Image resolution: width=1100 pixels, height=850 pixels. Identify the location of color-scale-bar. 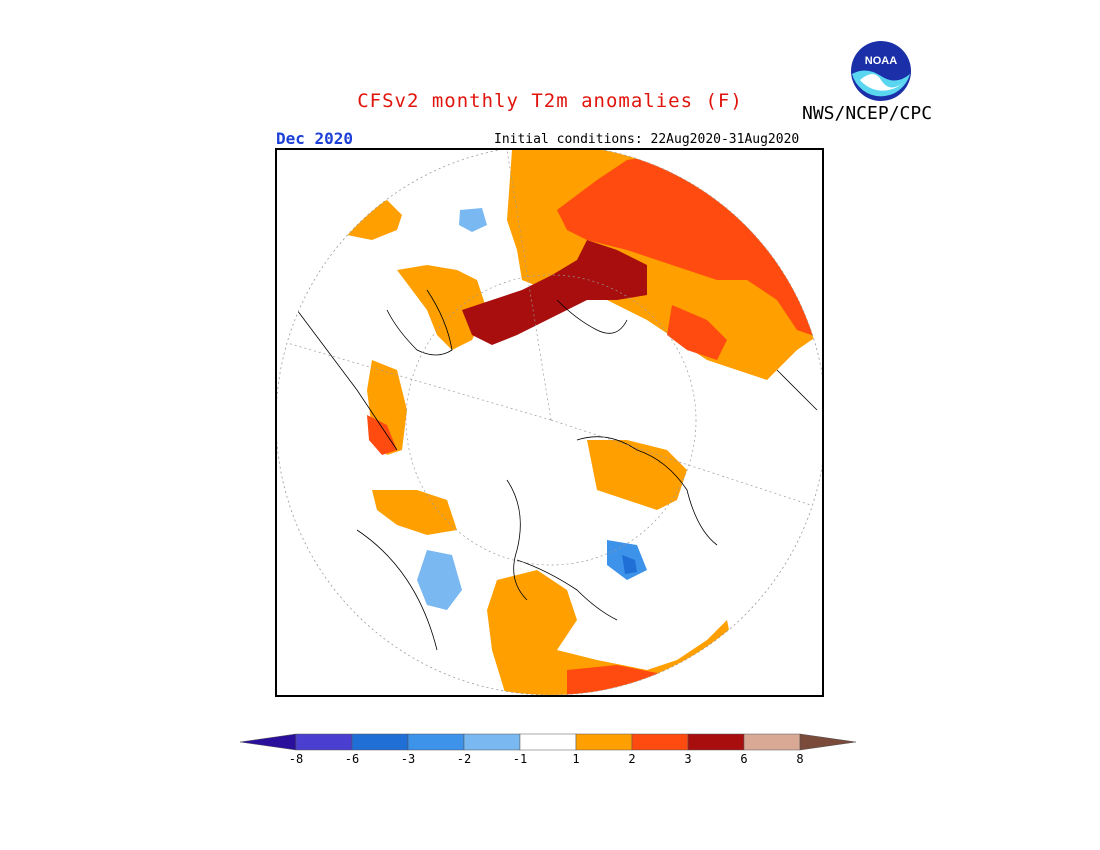
(548, 742).